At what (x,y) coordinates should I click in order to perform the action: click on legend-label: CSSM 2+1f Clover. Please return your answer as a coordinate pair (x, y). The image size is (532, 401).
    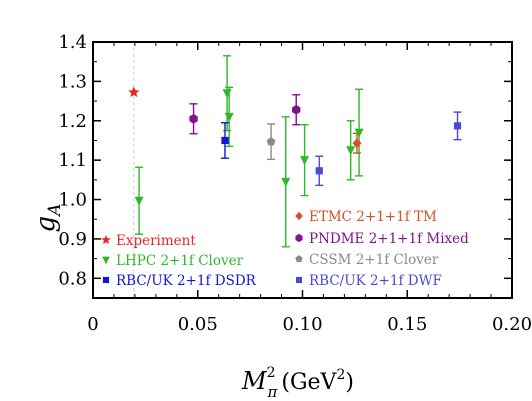
    Looking at the image, I should click on (374, 260).